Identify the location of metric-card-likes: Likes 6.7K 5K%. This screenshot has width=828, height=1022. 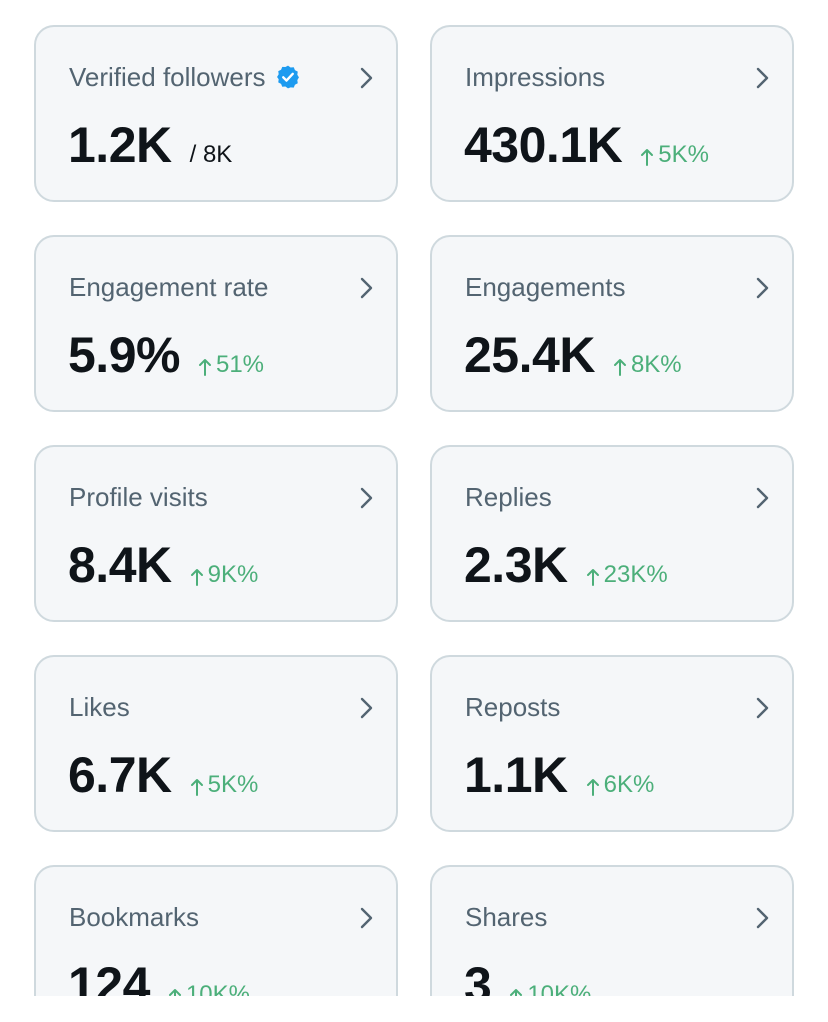
(216, 743).